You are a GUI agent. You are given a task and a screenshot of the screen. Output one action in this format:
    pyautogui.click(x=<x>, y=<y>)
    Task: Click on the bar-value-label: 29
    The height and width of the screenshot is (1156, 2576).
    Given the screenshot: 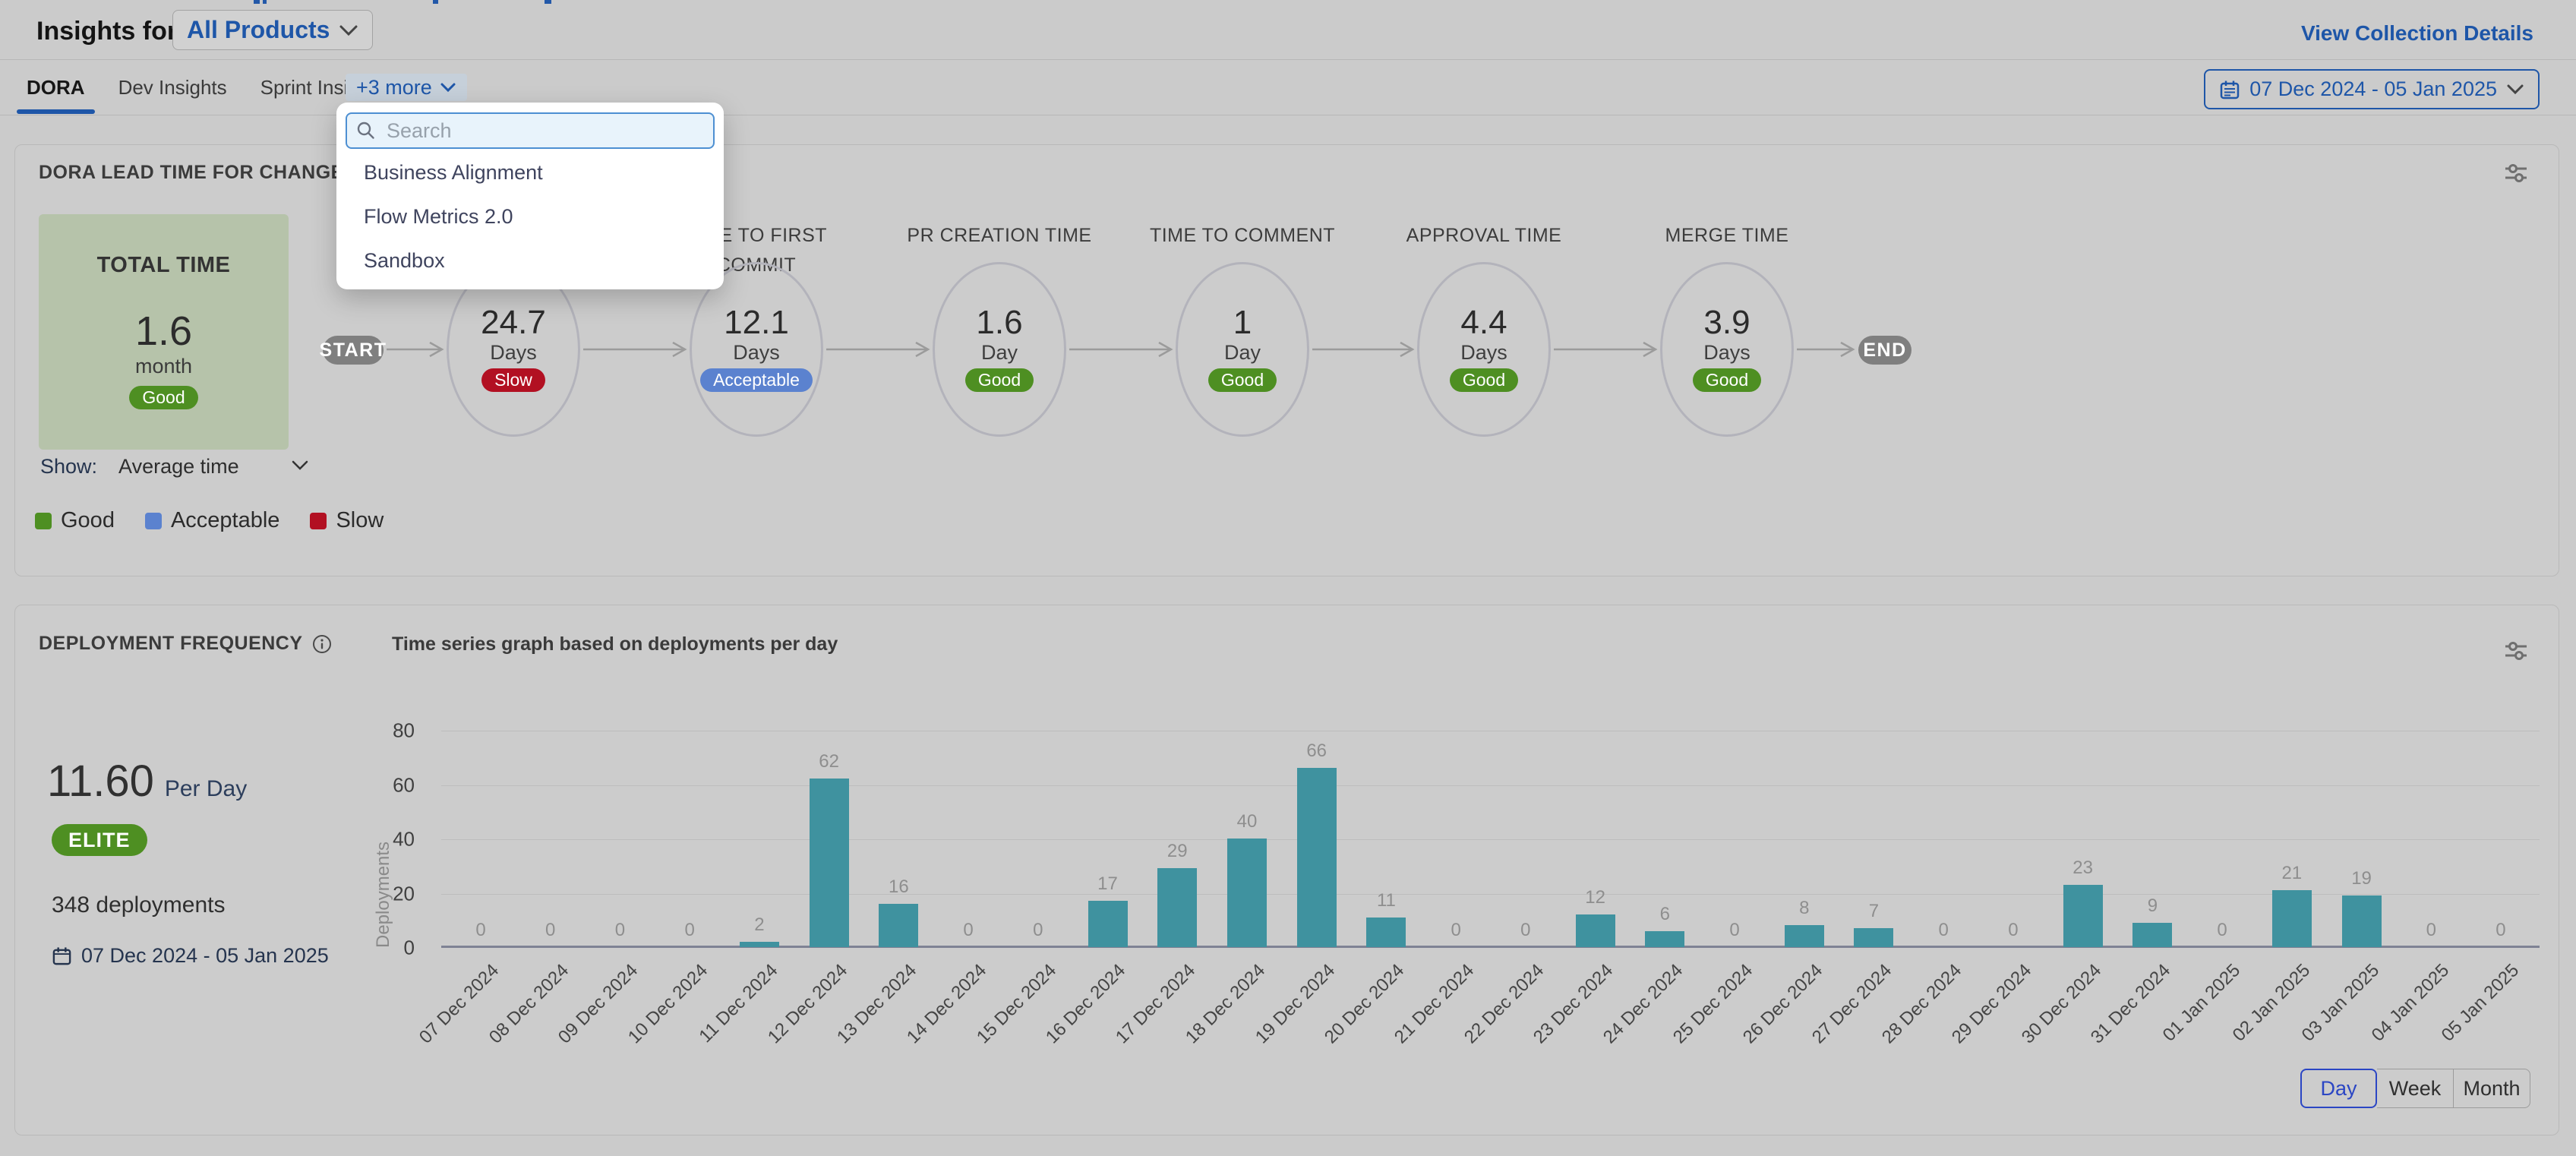 What is the action you would take?
    pyautogui.click(x=1177, y=851)
    